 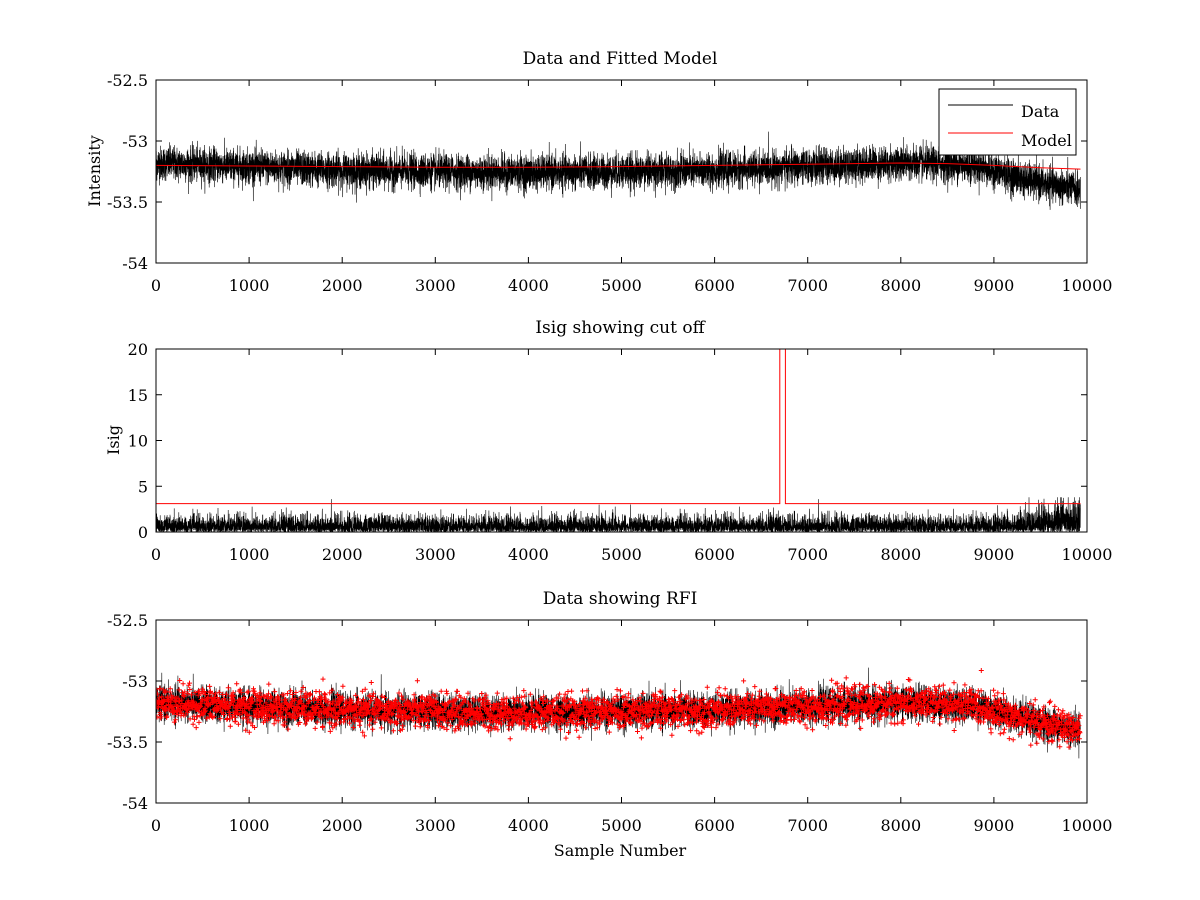 What do you see at coordinates (127, 742) in the screenshot?
I see `panel3-ytick-label: -53.5` at bounding box center [127, 742].